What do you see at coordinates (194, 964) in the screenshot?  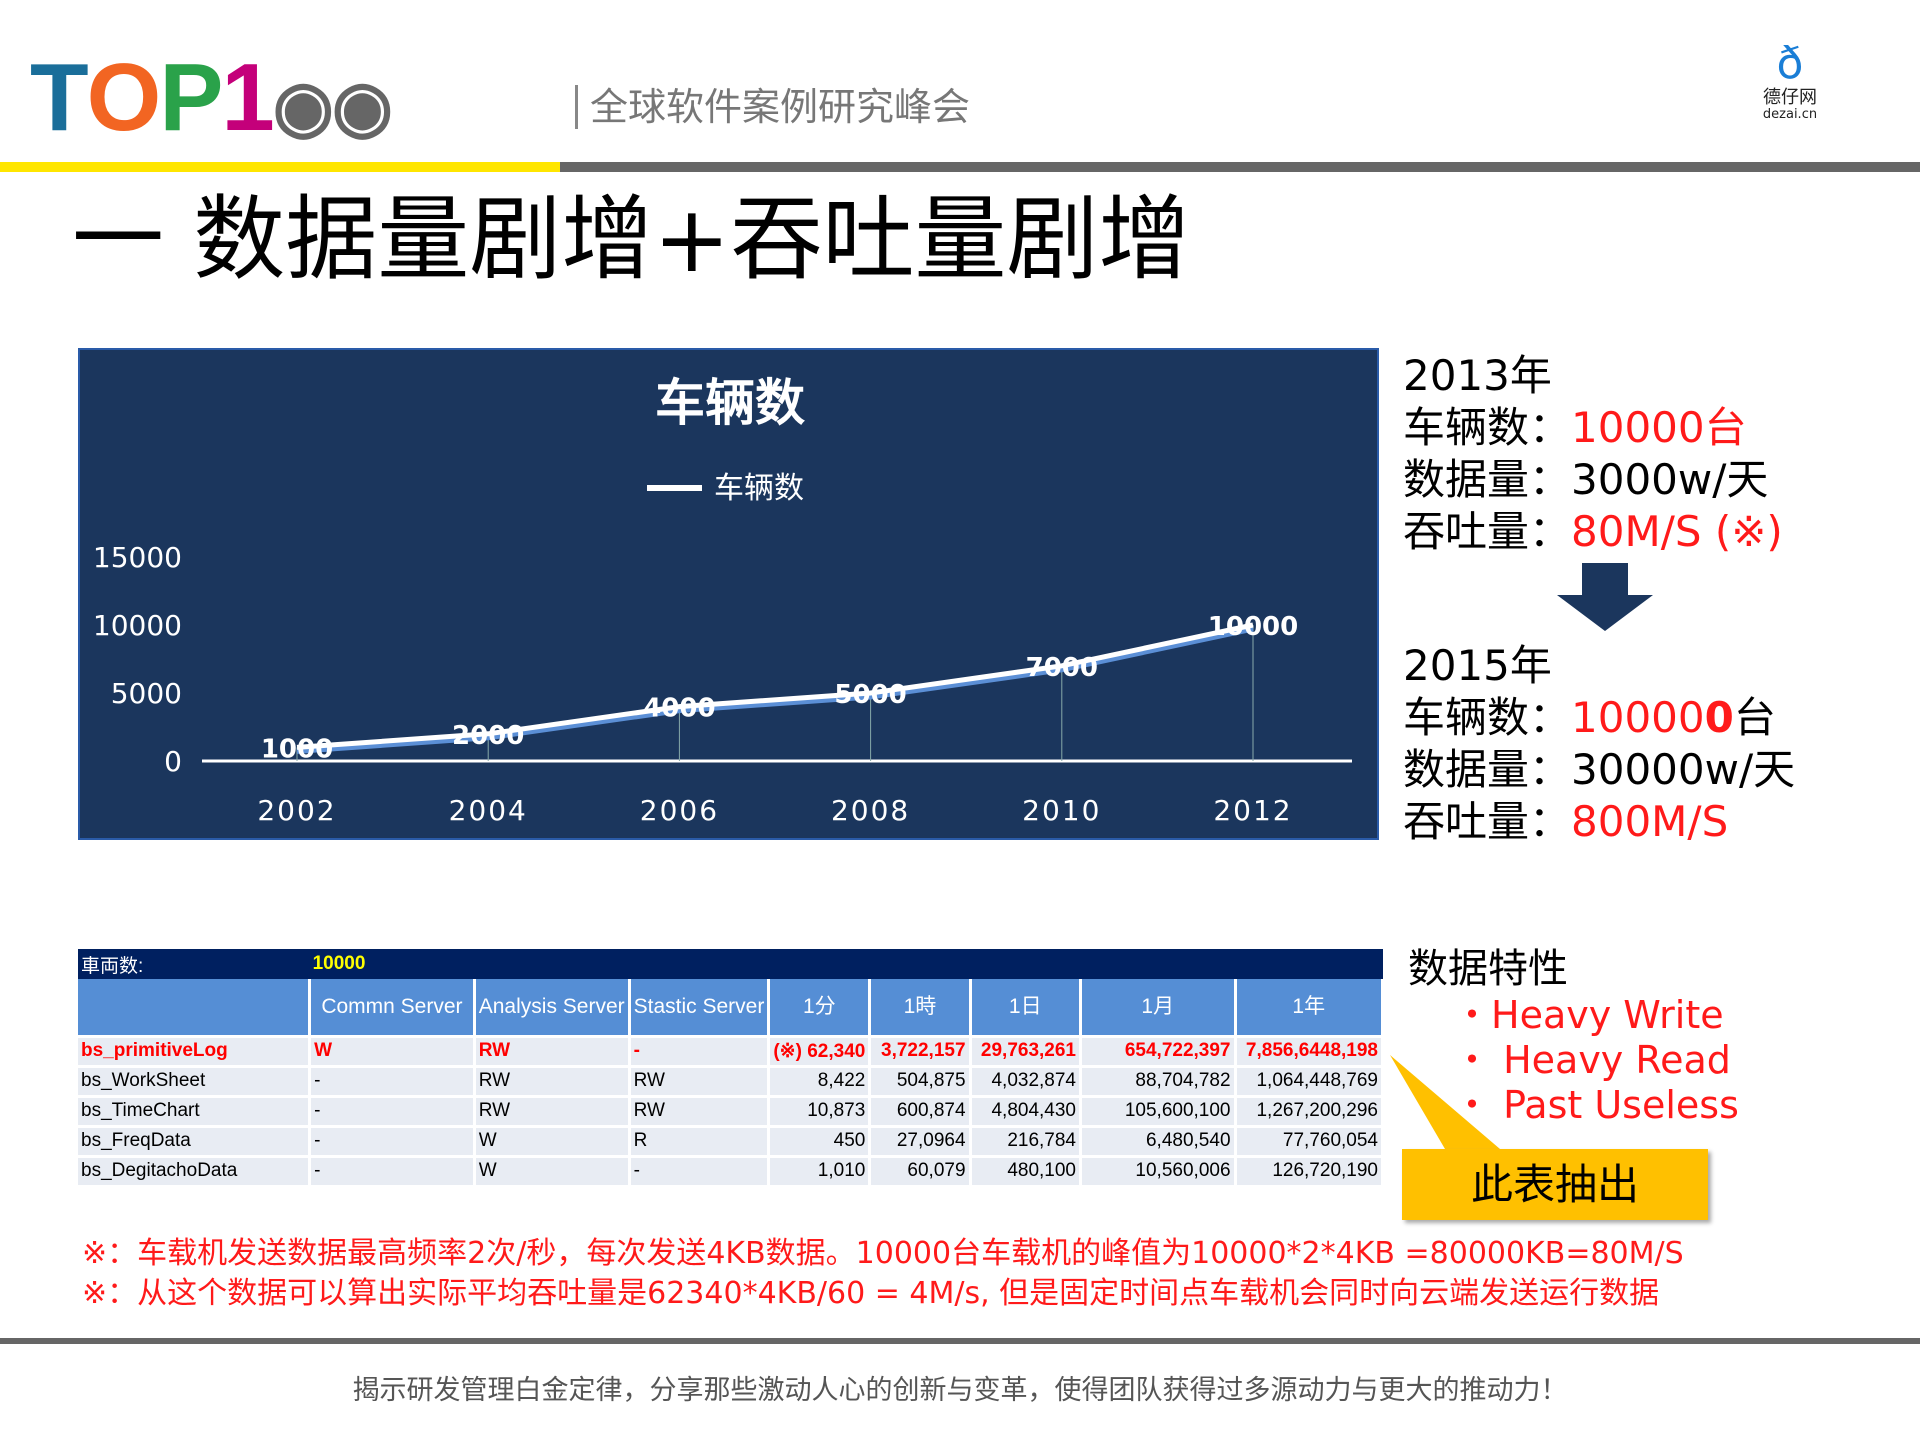 I see `top-label: 車両数:` at bounding box center [194, 964].